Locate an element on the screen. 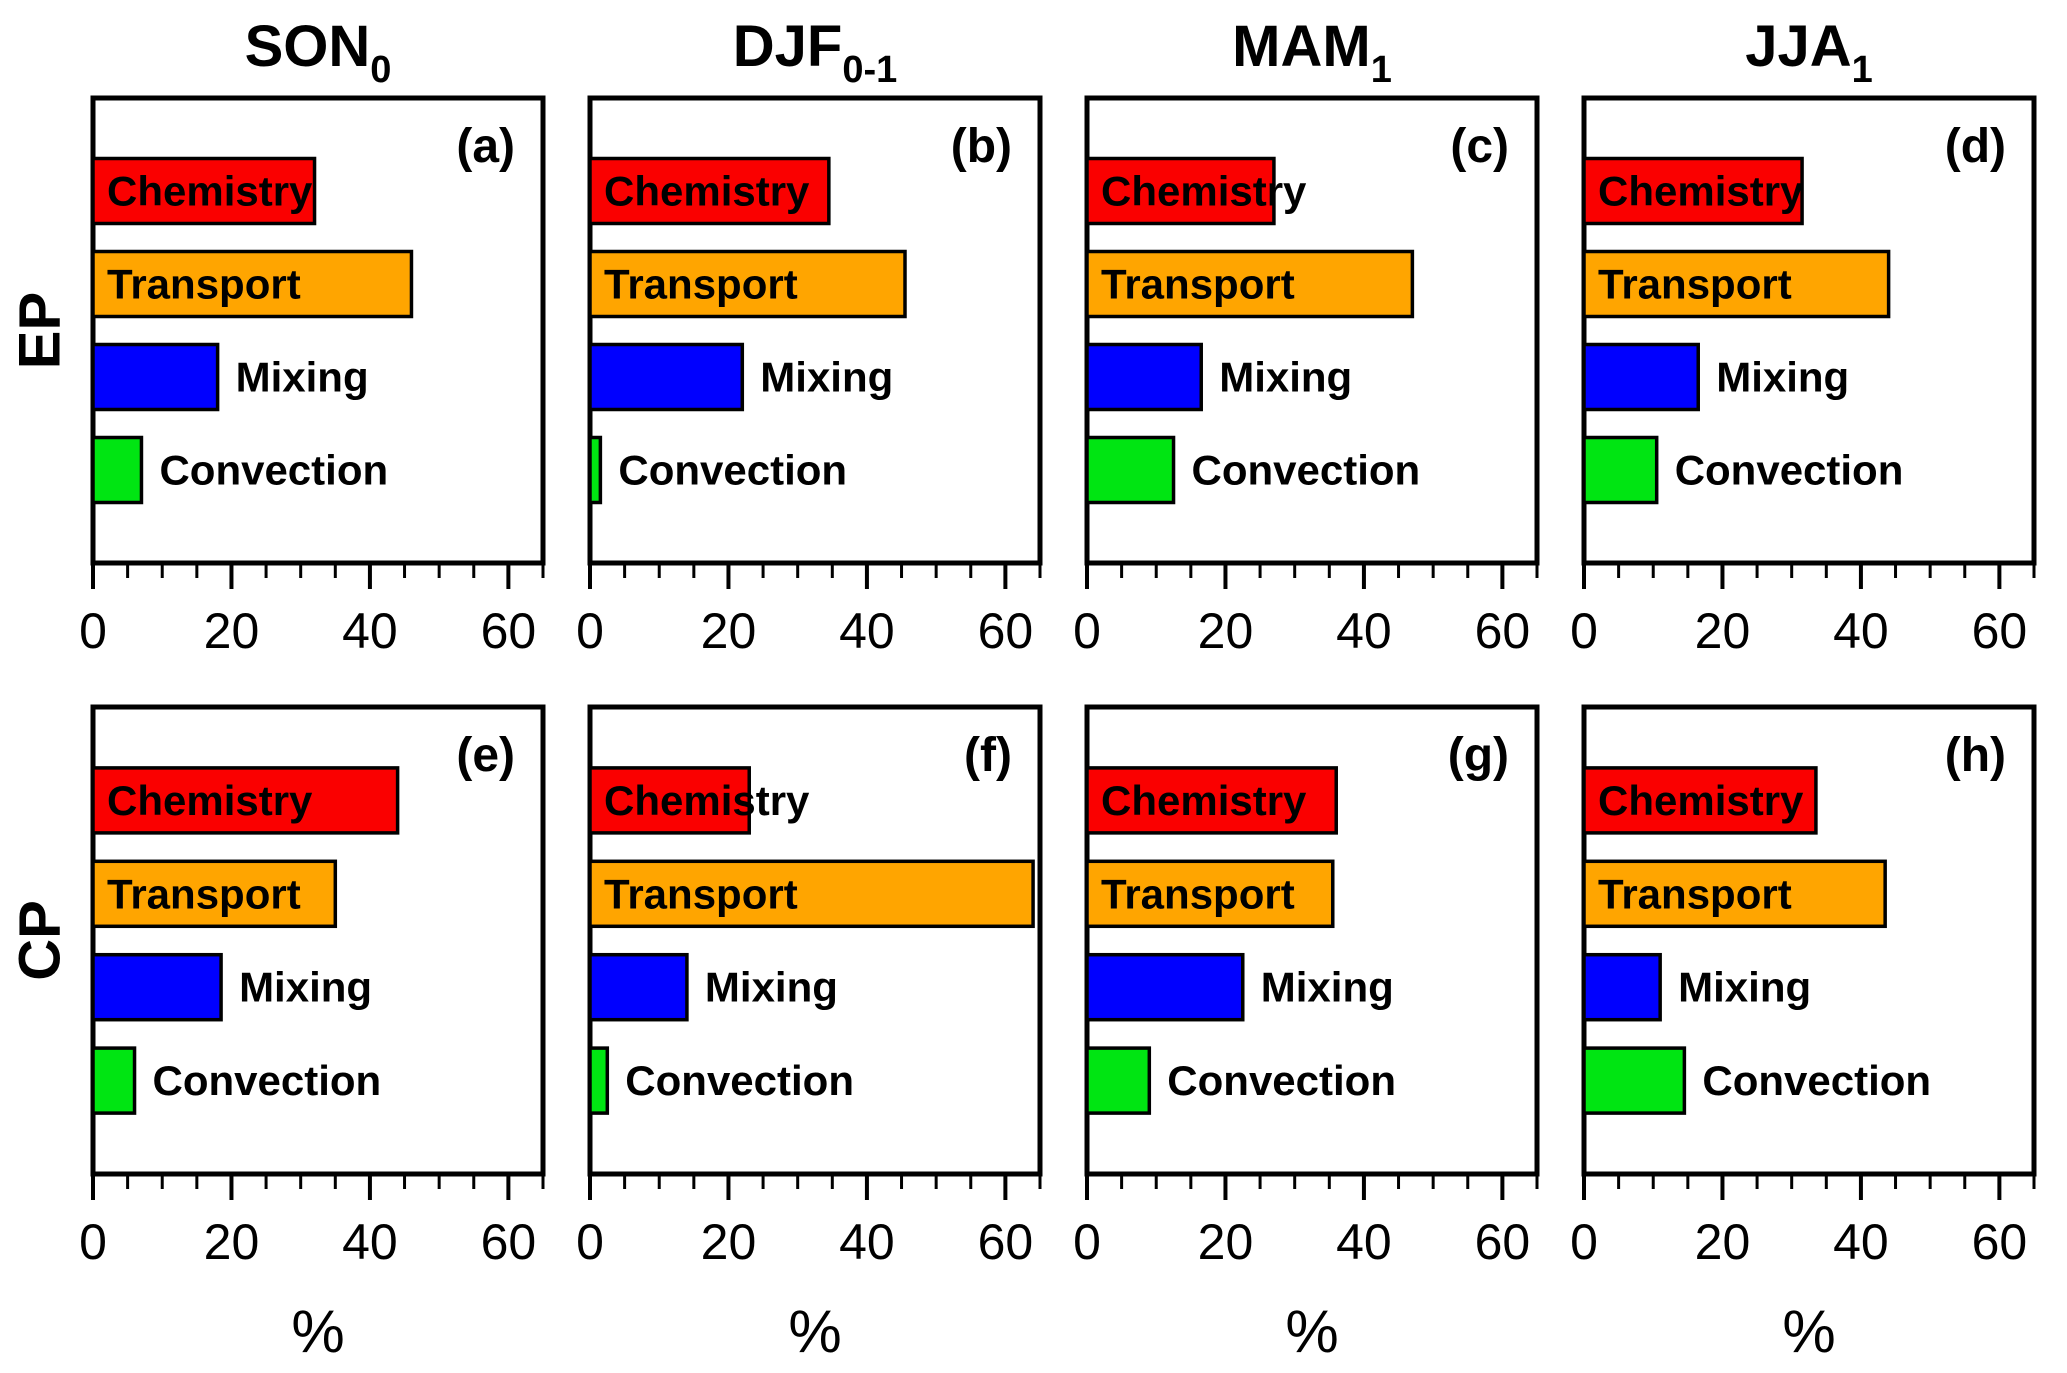  row-label-ep: EP is located at coordinates (40, 330).